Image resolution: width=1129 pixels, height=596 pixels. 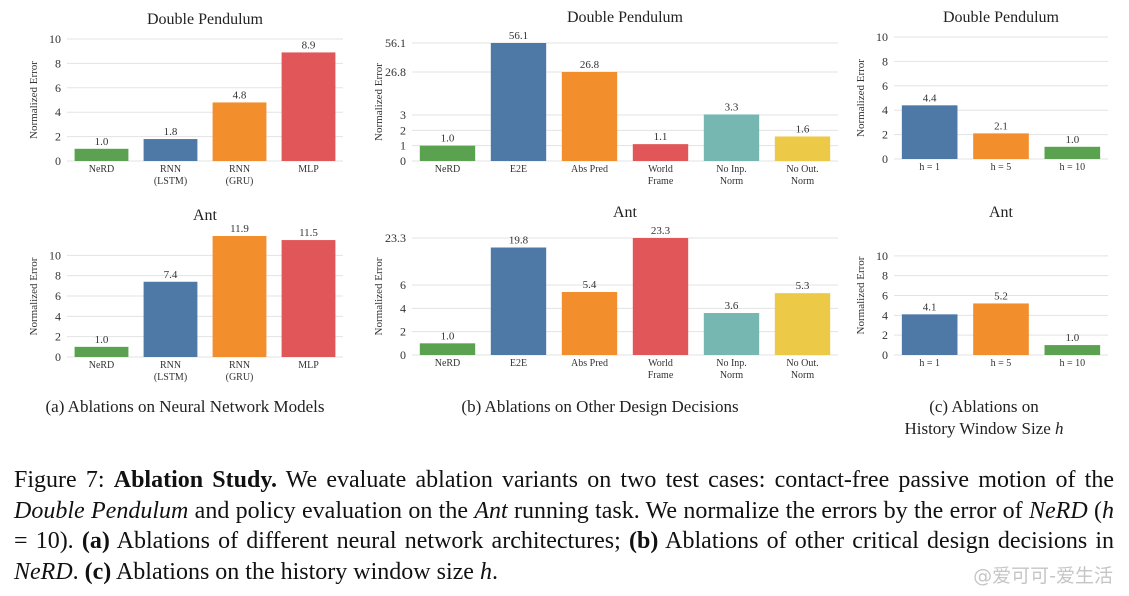 What do you see at coordinates (1073, 167) in the screenshot?
I see `x-tick-label: h = 10` at bounding box center [1073, 167].